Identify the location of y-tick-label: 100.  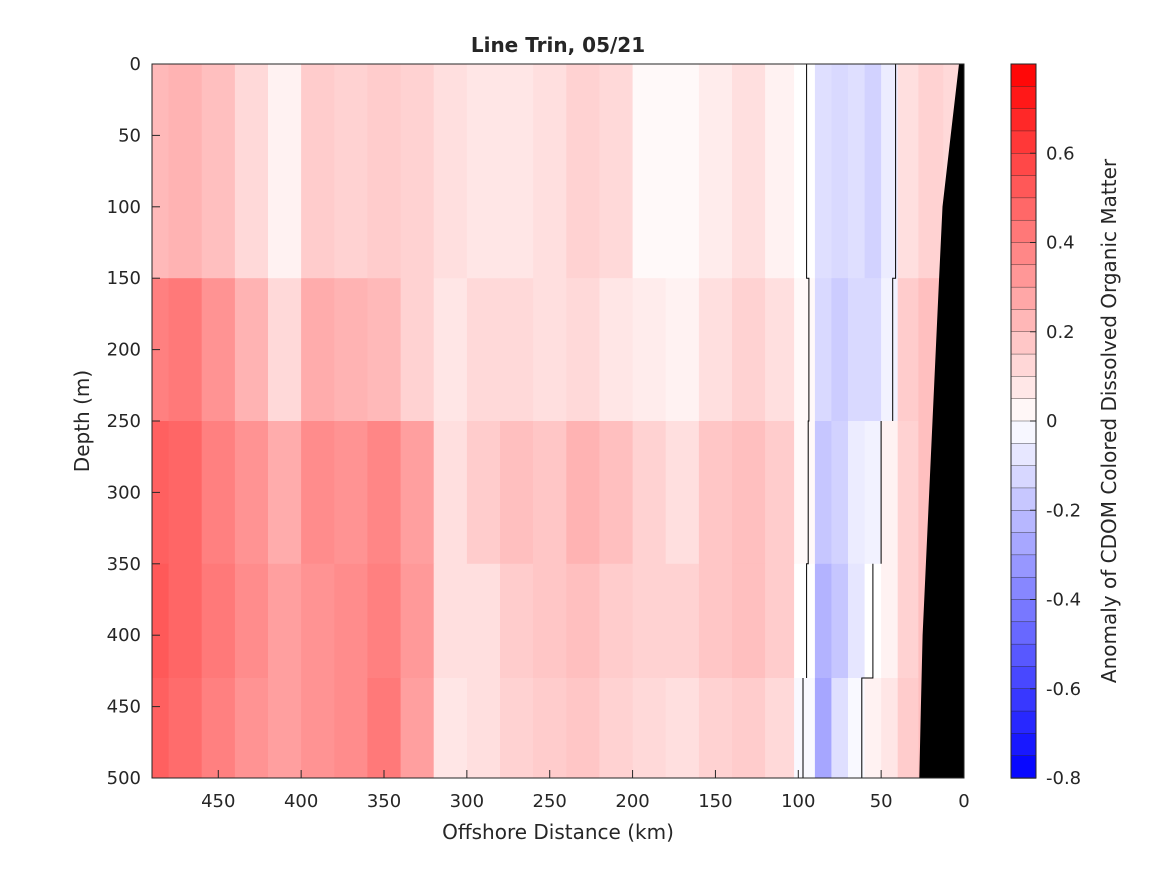
(124, 207).